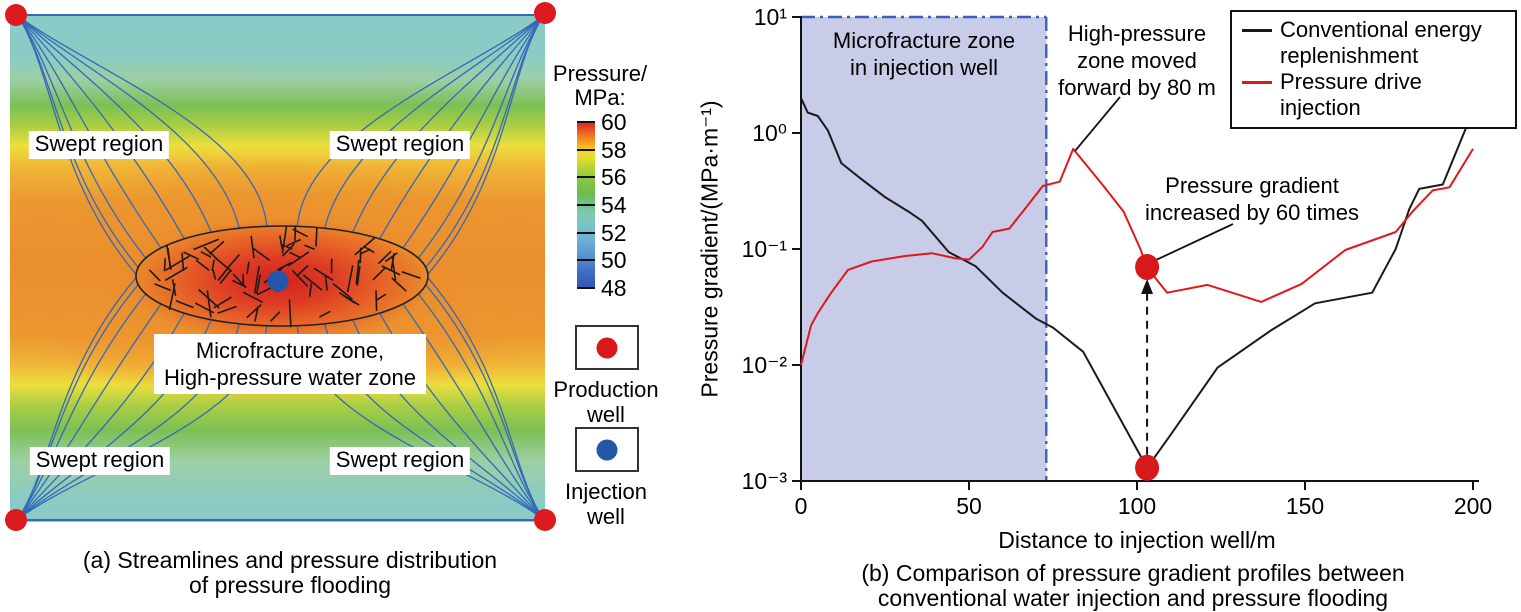  What do you see at coordinates (765, 481) in the screenshot?
I see `y-tick-label: 10⁻³` at bounding box center [765, 481].